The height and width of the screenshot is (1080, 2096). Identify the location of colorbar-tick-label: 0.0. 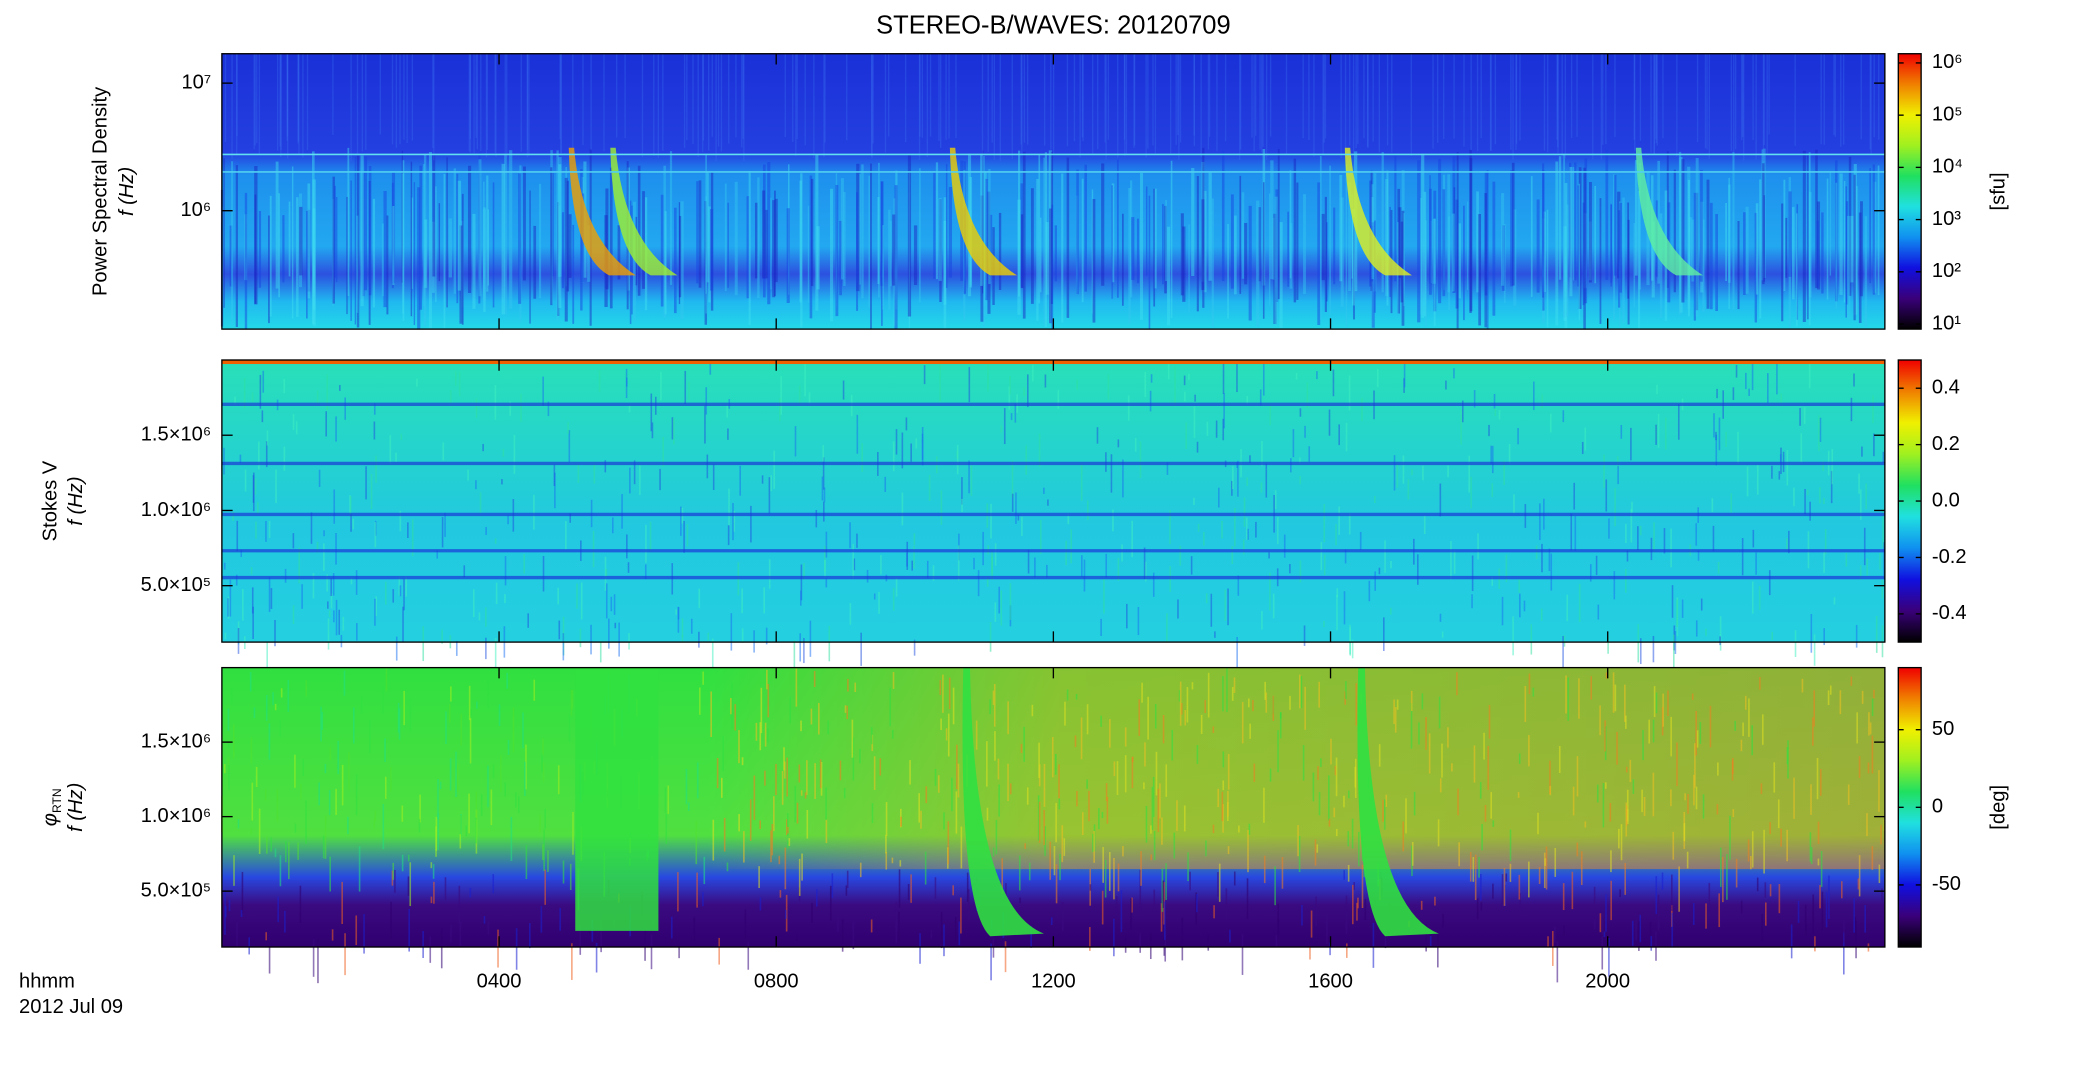
(1946, 500).